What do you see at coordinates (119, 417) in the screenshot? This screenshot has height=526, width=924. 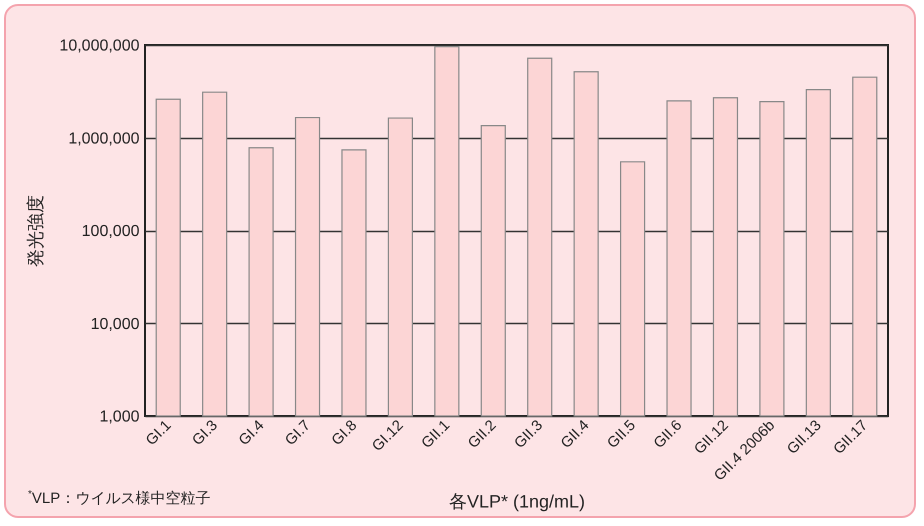 I see `y-tick-label: 1,000` at bounding box center [119, 417].